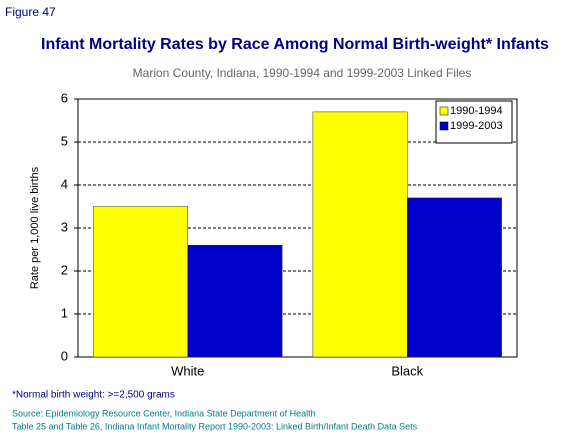 The width and height of the screenshot is (583, 441). Describe the element at coordinates (64, 355) in the screenshot. I see `y-tick-label: 0` at that location.